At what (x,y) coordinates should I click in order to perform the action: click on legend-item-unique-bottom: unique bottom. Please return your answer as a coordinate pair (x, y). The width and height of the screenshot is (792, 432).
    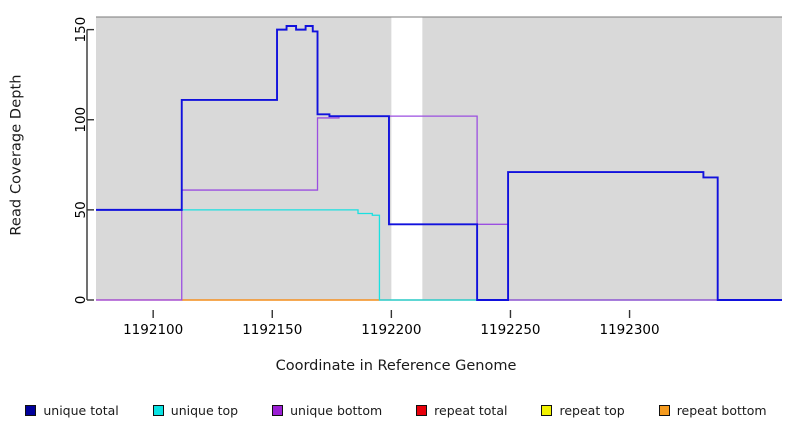
    Looking at the image, I should click on (327, 410).